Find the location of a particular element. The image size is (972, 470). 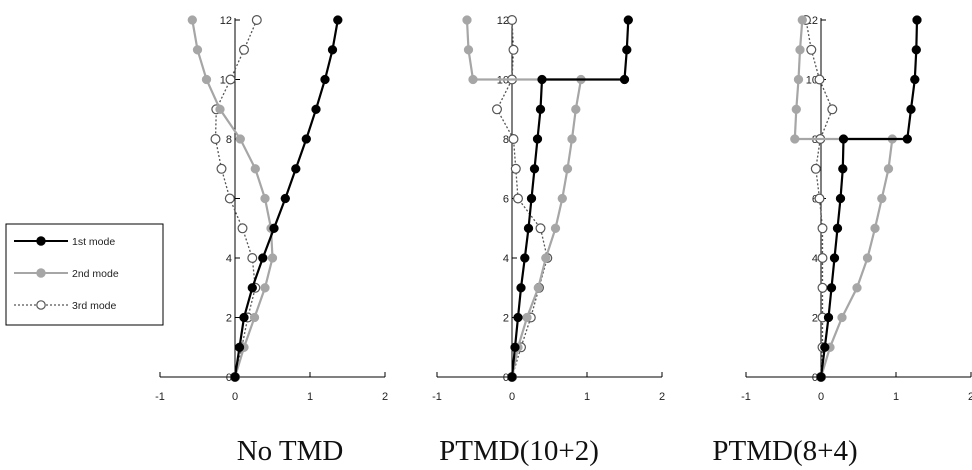

x-tick-label-no-tmd: -1 is located at coordinates (160, 397).